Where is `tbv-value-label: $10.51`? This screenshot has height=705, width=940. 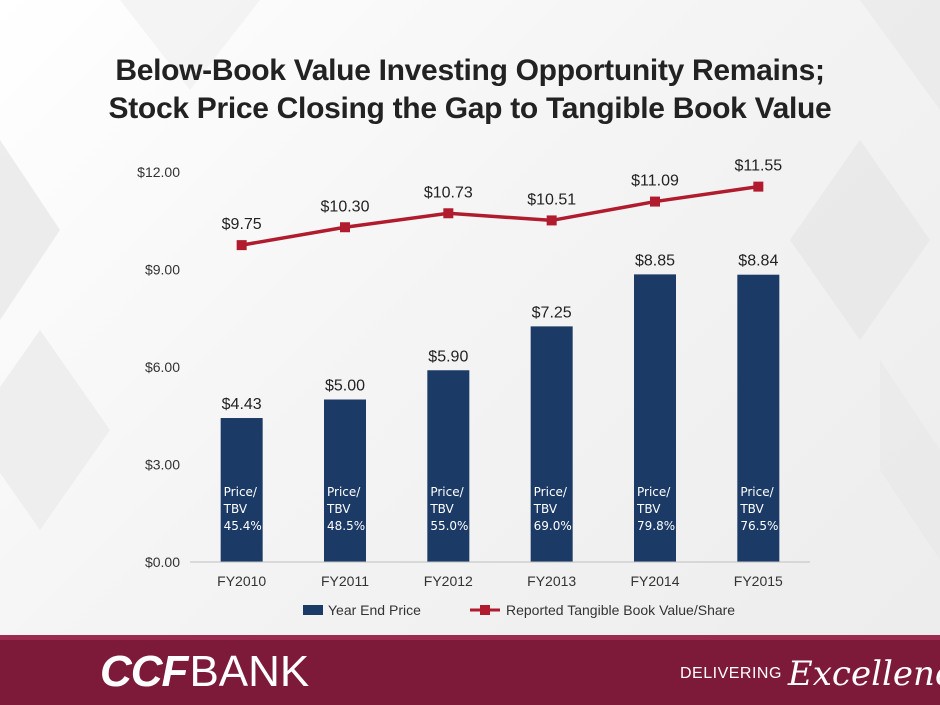 tbv-value-label: $10.51 is located at coordinates (551, 199).